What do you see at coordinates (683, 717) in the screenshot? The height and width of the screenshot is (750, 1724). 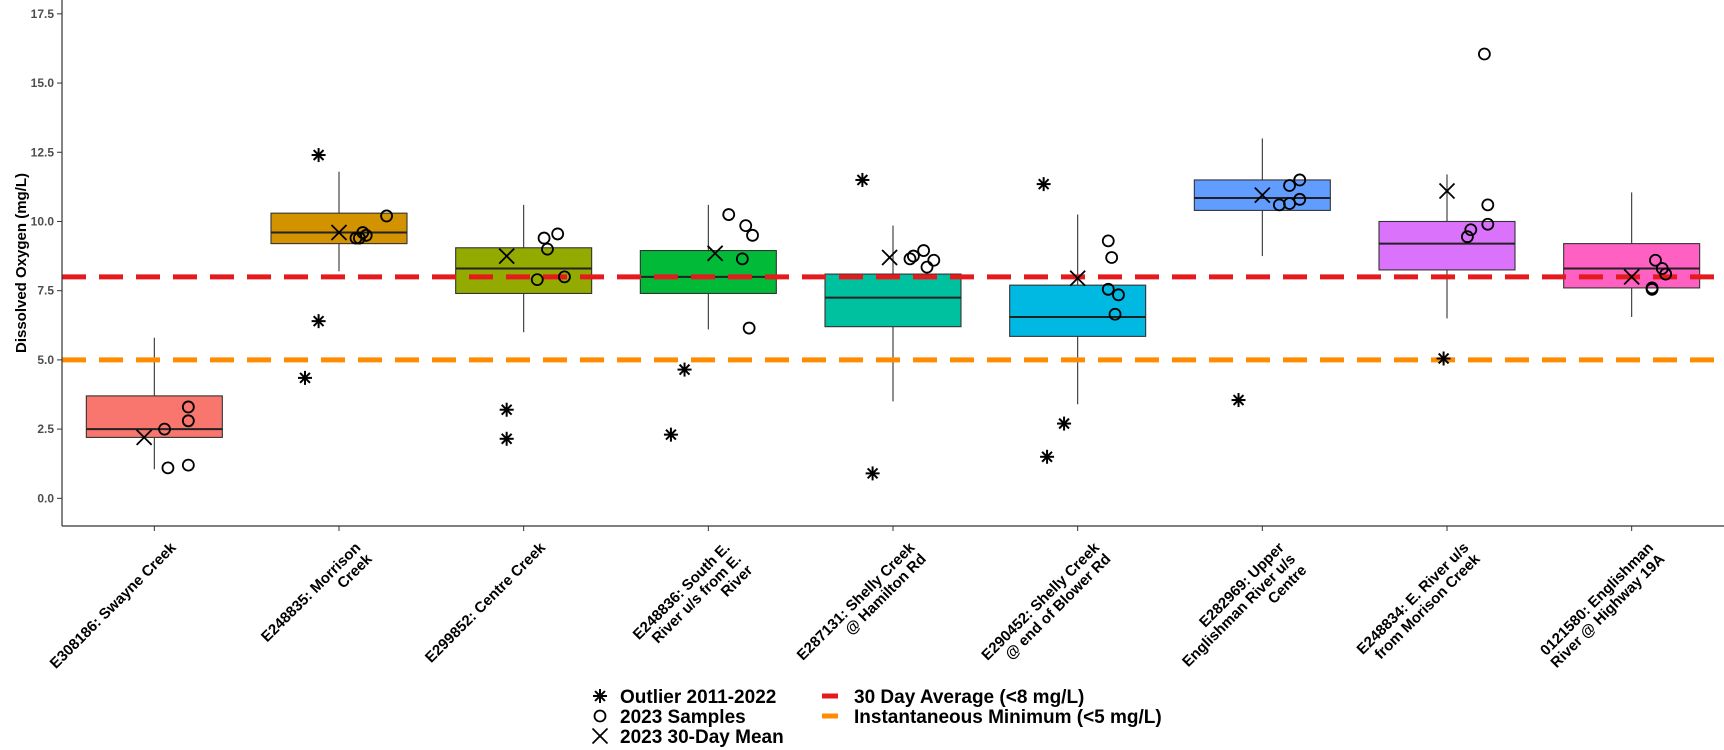 I see `legend-label-samples: 2023 Samples` at bounding box center [683, 717].